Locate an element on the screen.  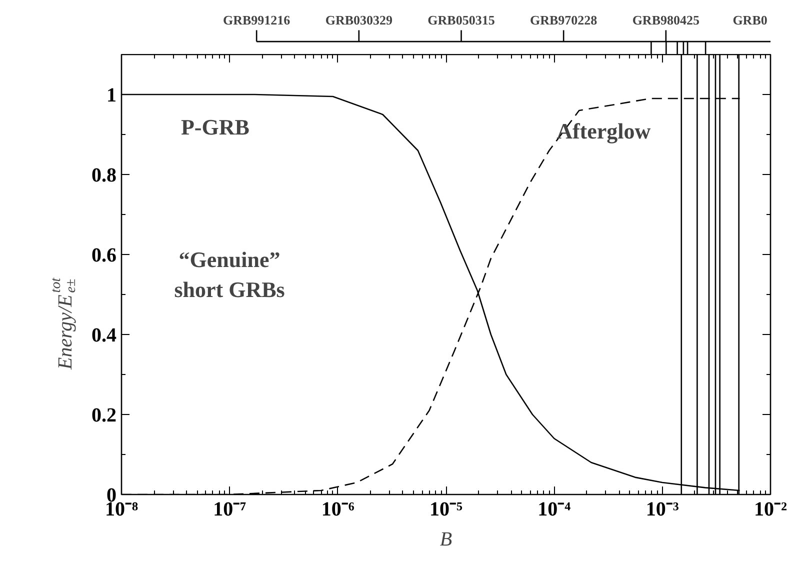
text: GRB991216 is located at coordinates (256, 20).